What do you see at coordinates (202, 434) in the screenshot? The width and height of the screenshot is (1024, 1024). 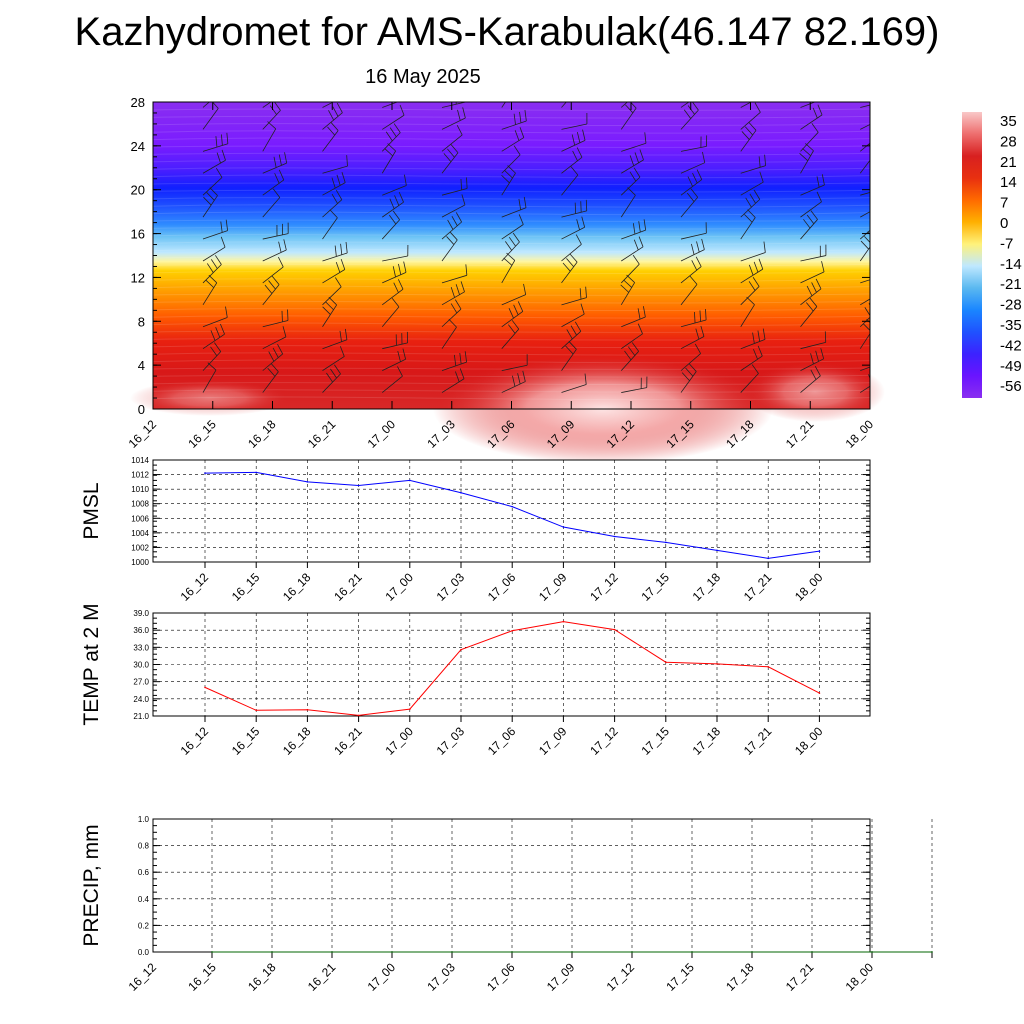 I see `heatmap-xtick-label: 16_15` at bounding box center [202, 434].